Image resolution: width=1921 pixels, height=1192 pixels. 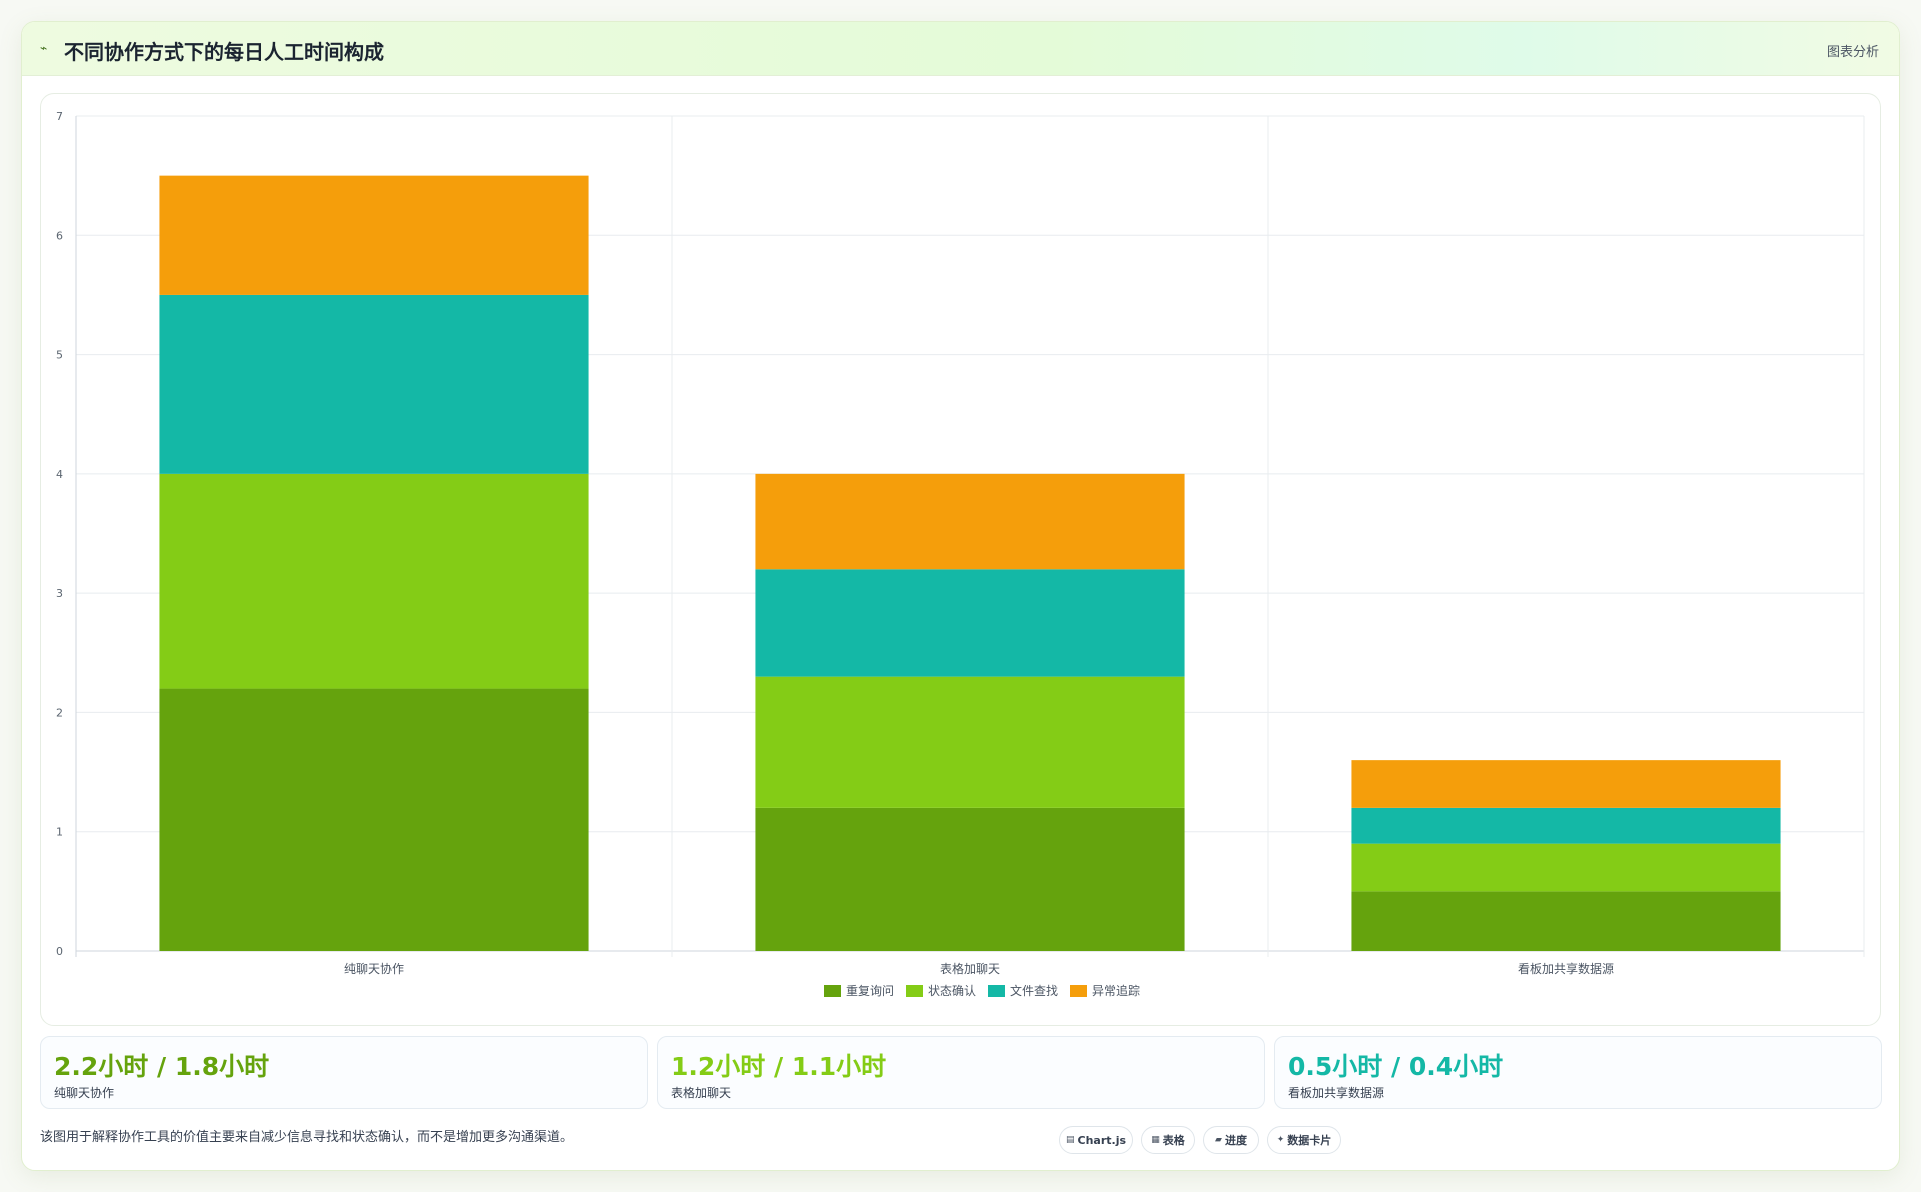 I want to click on stat-value: 2.2小时 / 1.8小时, so click(x=162, y=1066).